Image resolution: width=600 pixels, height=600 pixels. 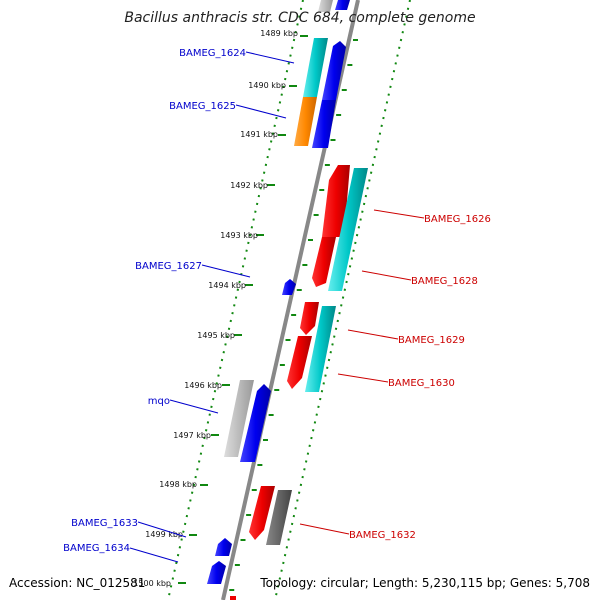 What do you see at coordinates (279, 33) in the screenshot?
I see `tick-label: 1489 kbp` at bounding box center [279, 33].